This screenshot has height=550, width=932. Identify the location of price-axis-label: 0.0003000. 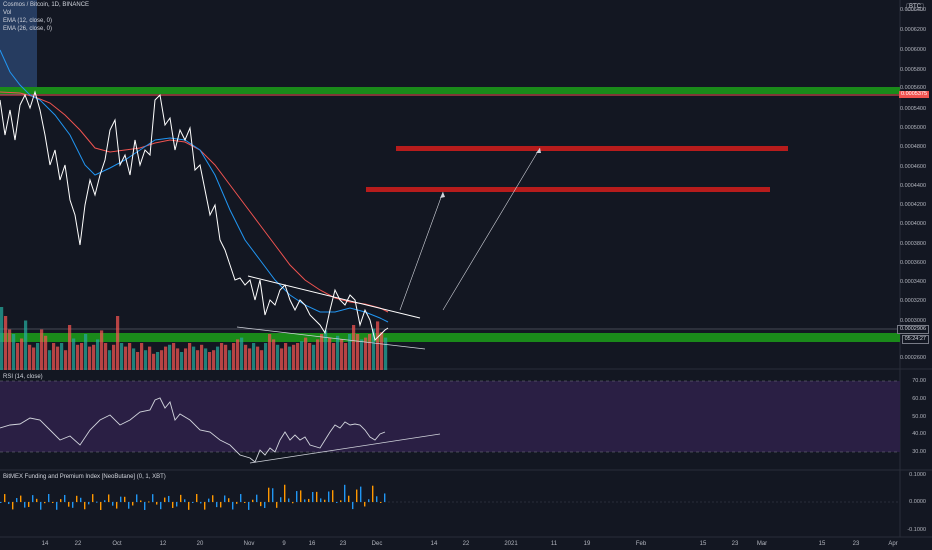
(913, 321).